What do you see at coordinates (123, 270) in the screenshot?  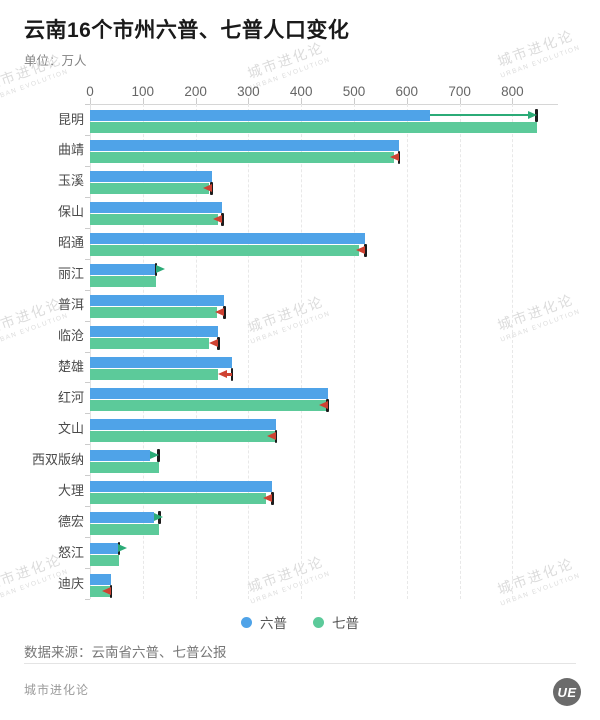 I see `bar-liupu-丽江` at bounding box center [123, 270].